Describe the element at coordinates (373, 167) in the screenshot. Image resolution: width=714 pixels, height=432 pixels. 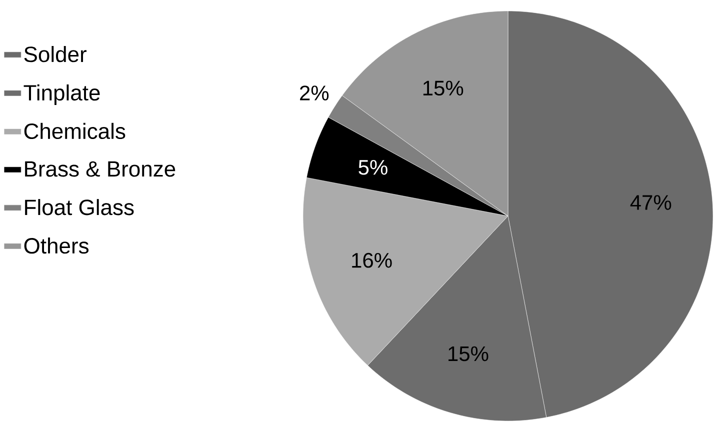
I see `data-label: 5%` at that location.